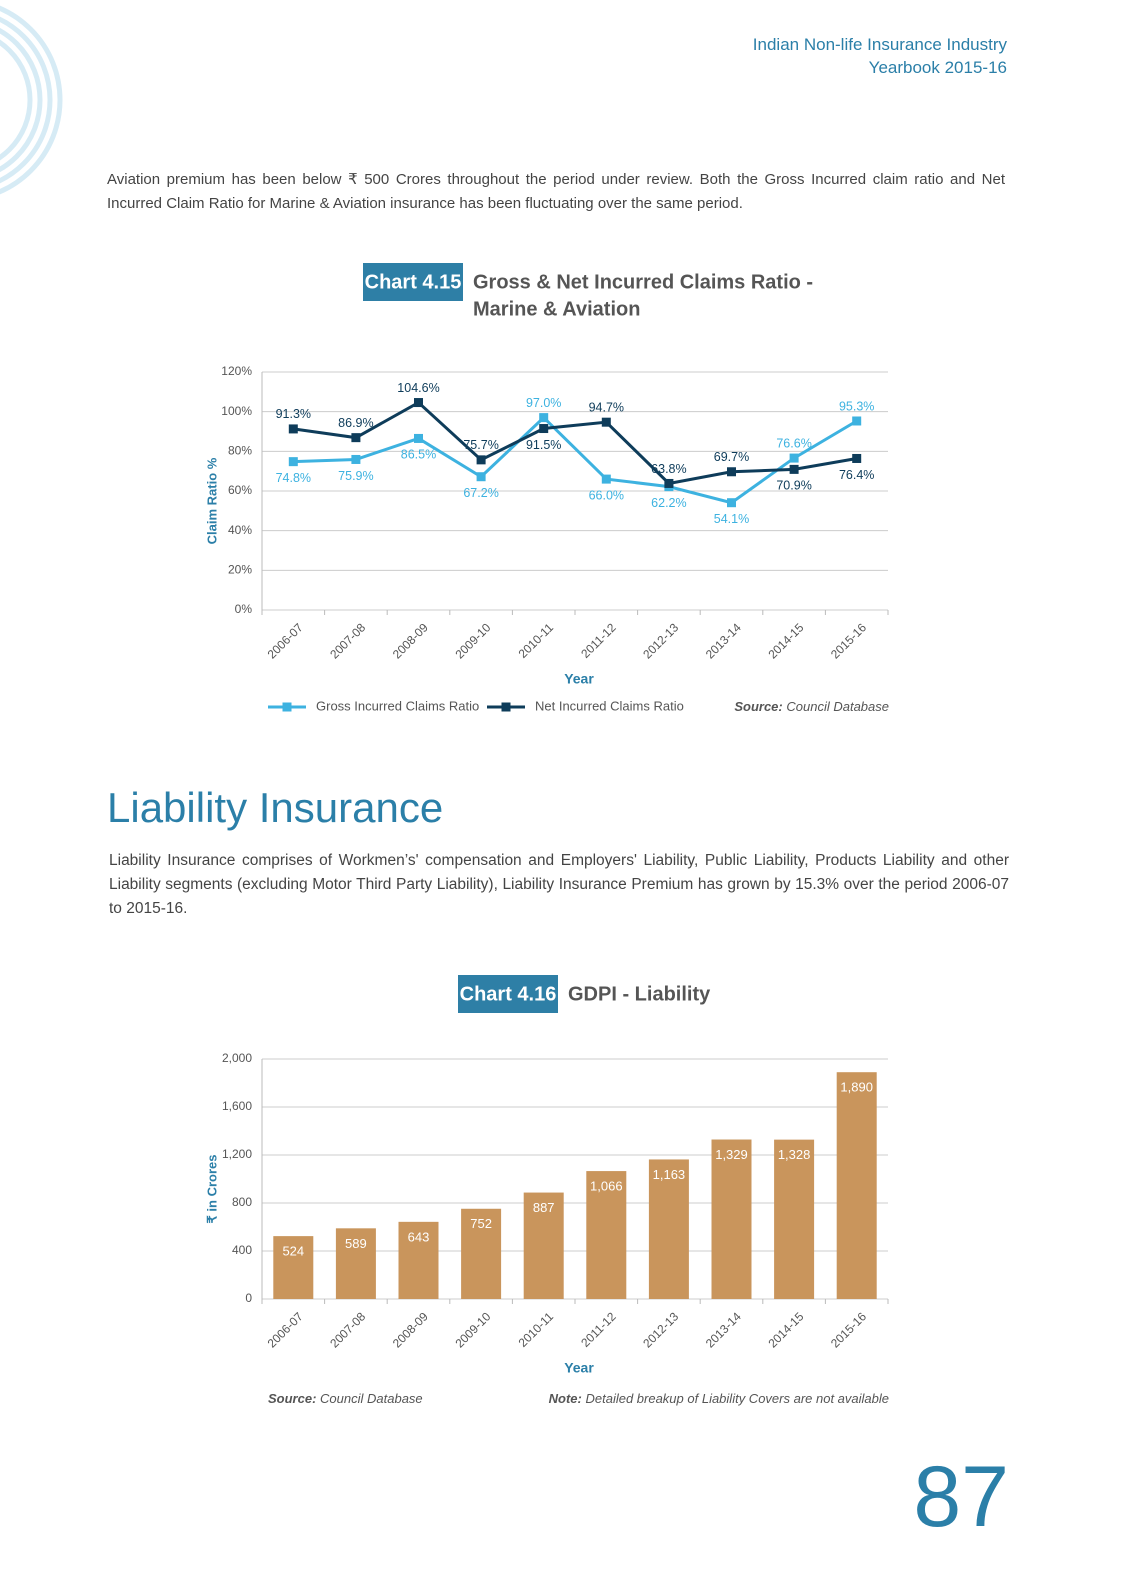 The height and width of the screenshot is (1578, 1121). I want to click on x-axis-label: Year, so click(579, 679).